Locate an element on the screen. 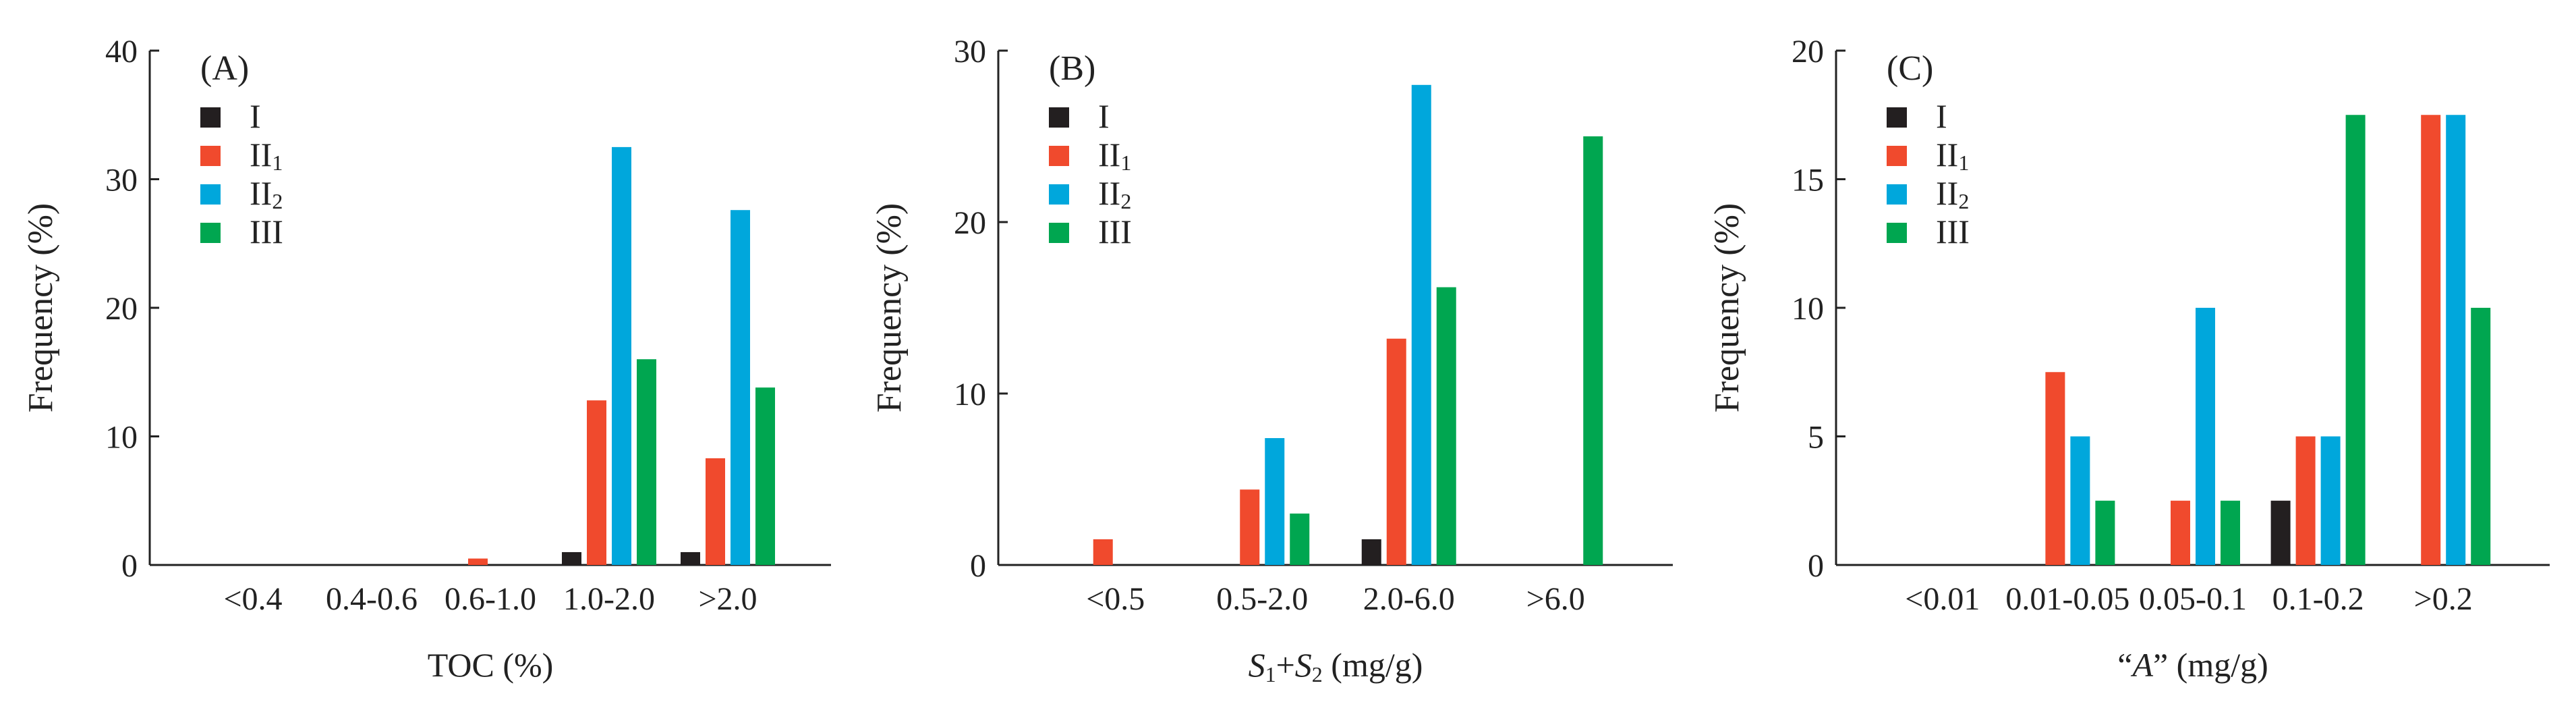 Image resolution: width=2576 pixels, height=702 pixels. panel-c-ytick-label-15: 15 is located at coordinates (1808, 180).